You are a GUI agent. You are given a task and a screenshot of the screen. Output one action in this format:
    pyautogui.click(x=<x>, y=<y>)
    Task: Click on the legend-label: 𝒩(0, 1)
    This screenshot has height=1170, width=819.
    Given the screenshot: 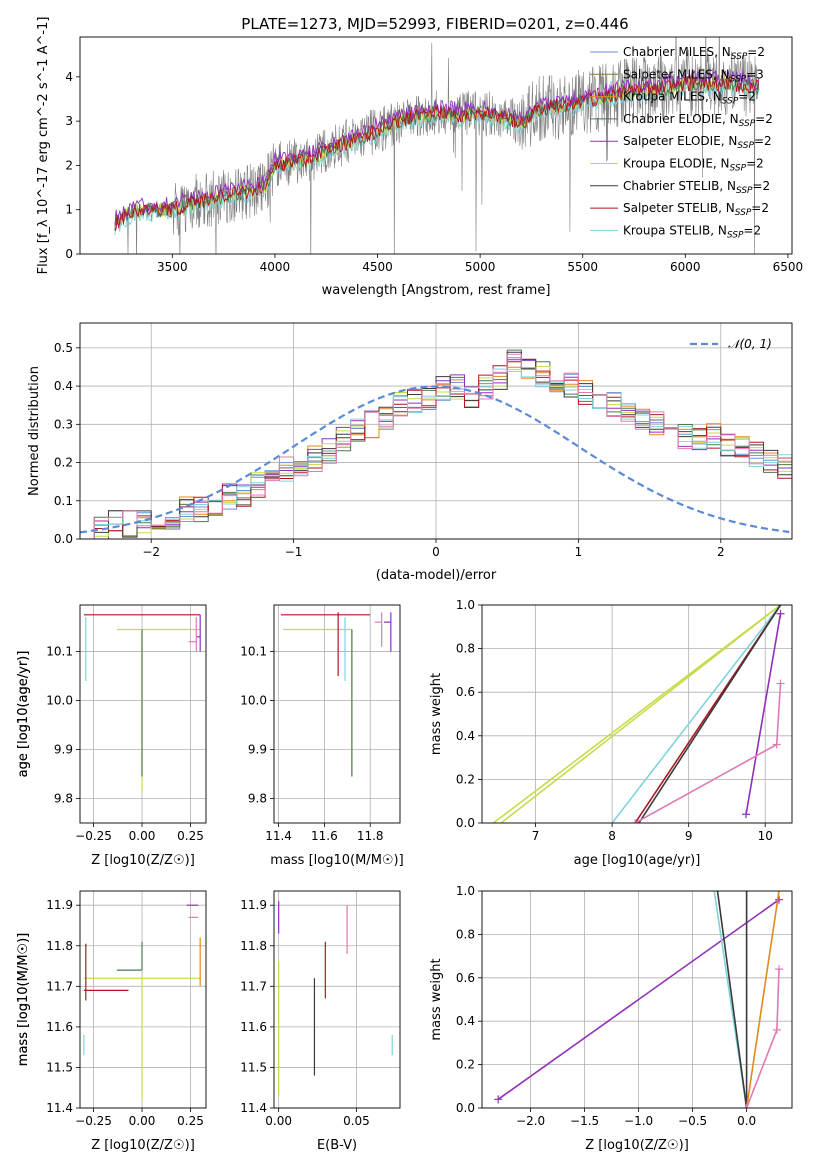 What is the action you would take?
    pyautogui.click(x=750, y=344)
    